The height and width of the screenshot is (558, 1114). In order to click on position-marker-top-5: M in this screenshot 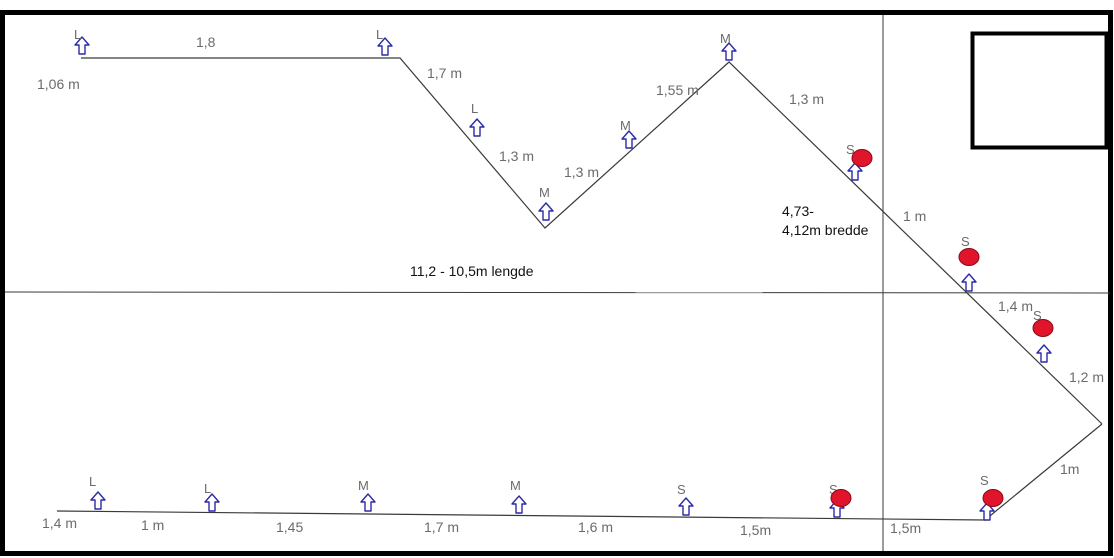, I will do `click(628, 133)`.